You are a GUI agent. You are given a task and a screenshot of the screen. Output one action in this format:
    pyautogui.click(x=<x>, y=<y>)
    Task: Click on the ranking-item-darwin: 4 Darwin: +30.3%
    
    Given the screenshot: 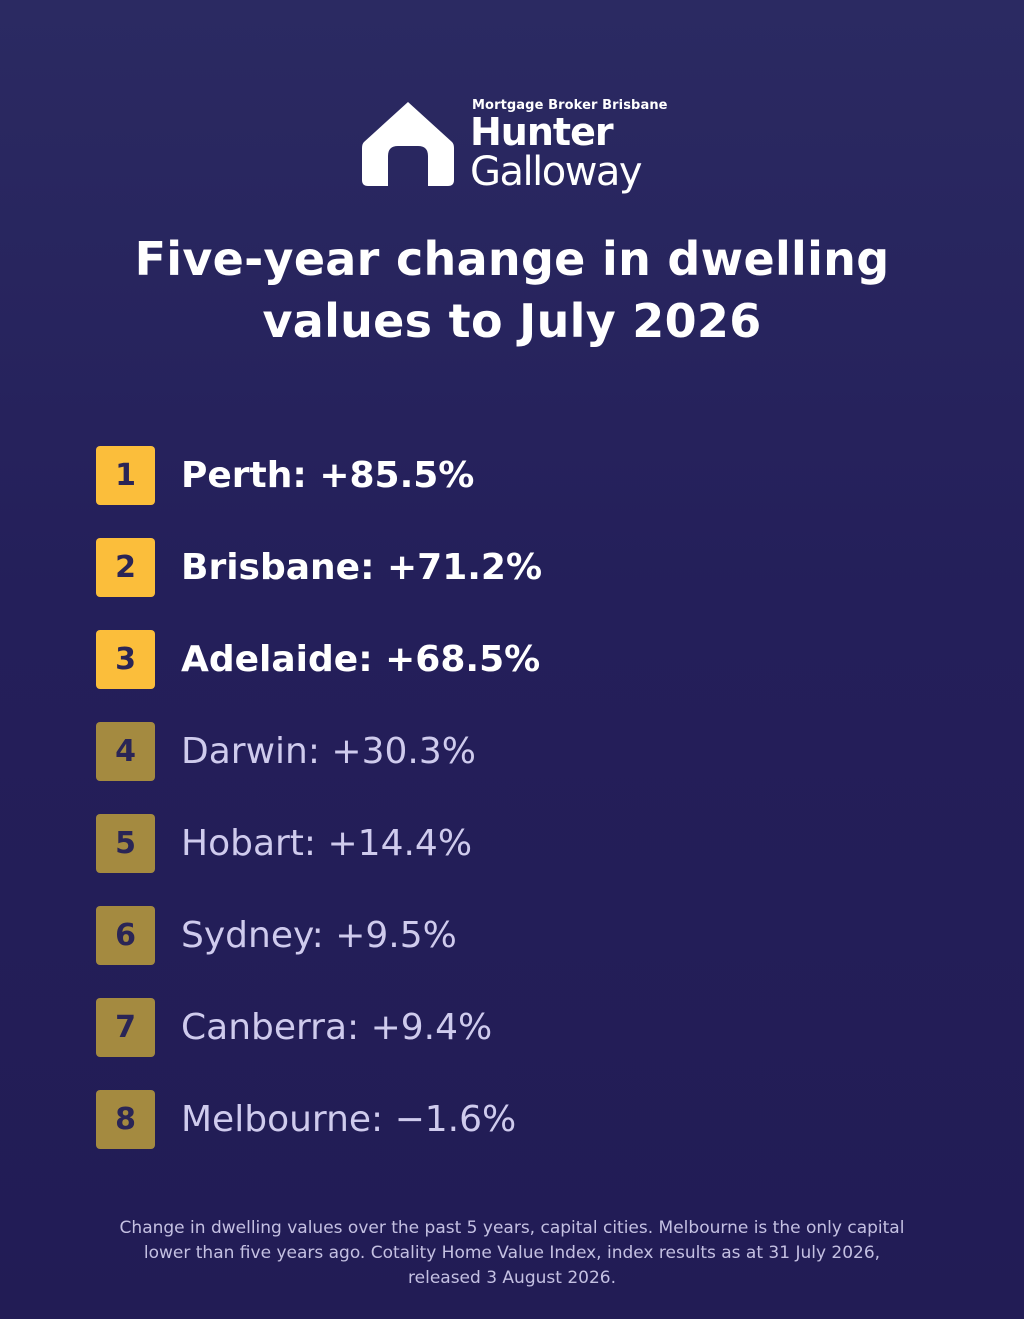 What is the action you would take?
    pyautogui.click(x=516, y=768)
    